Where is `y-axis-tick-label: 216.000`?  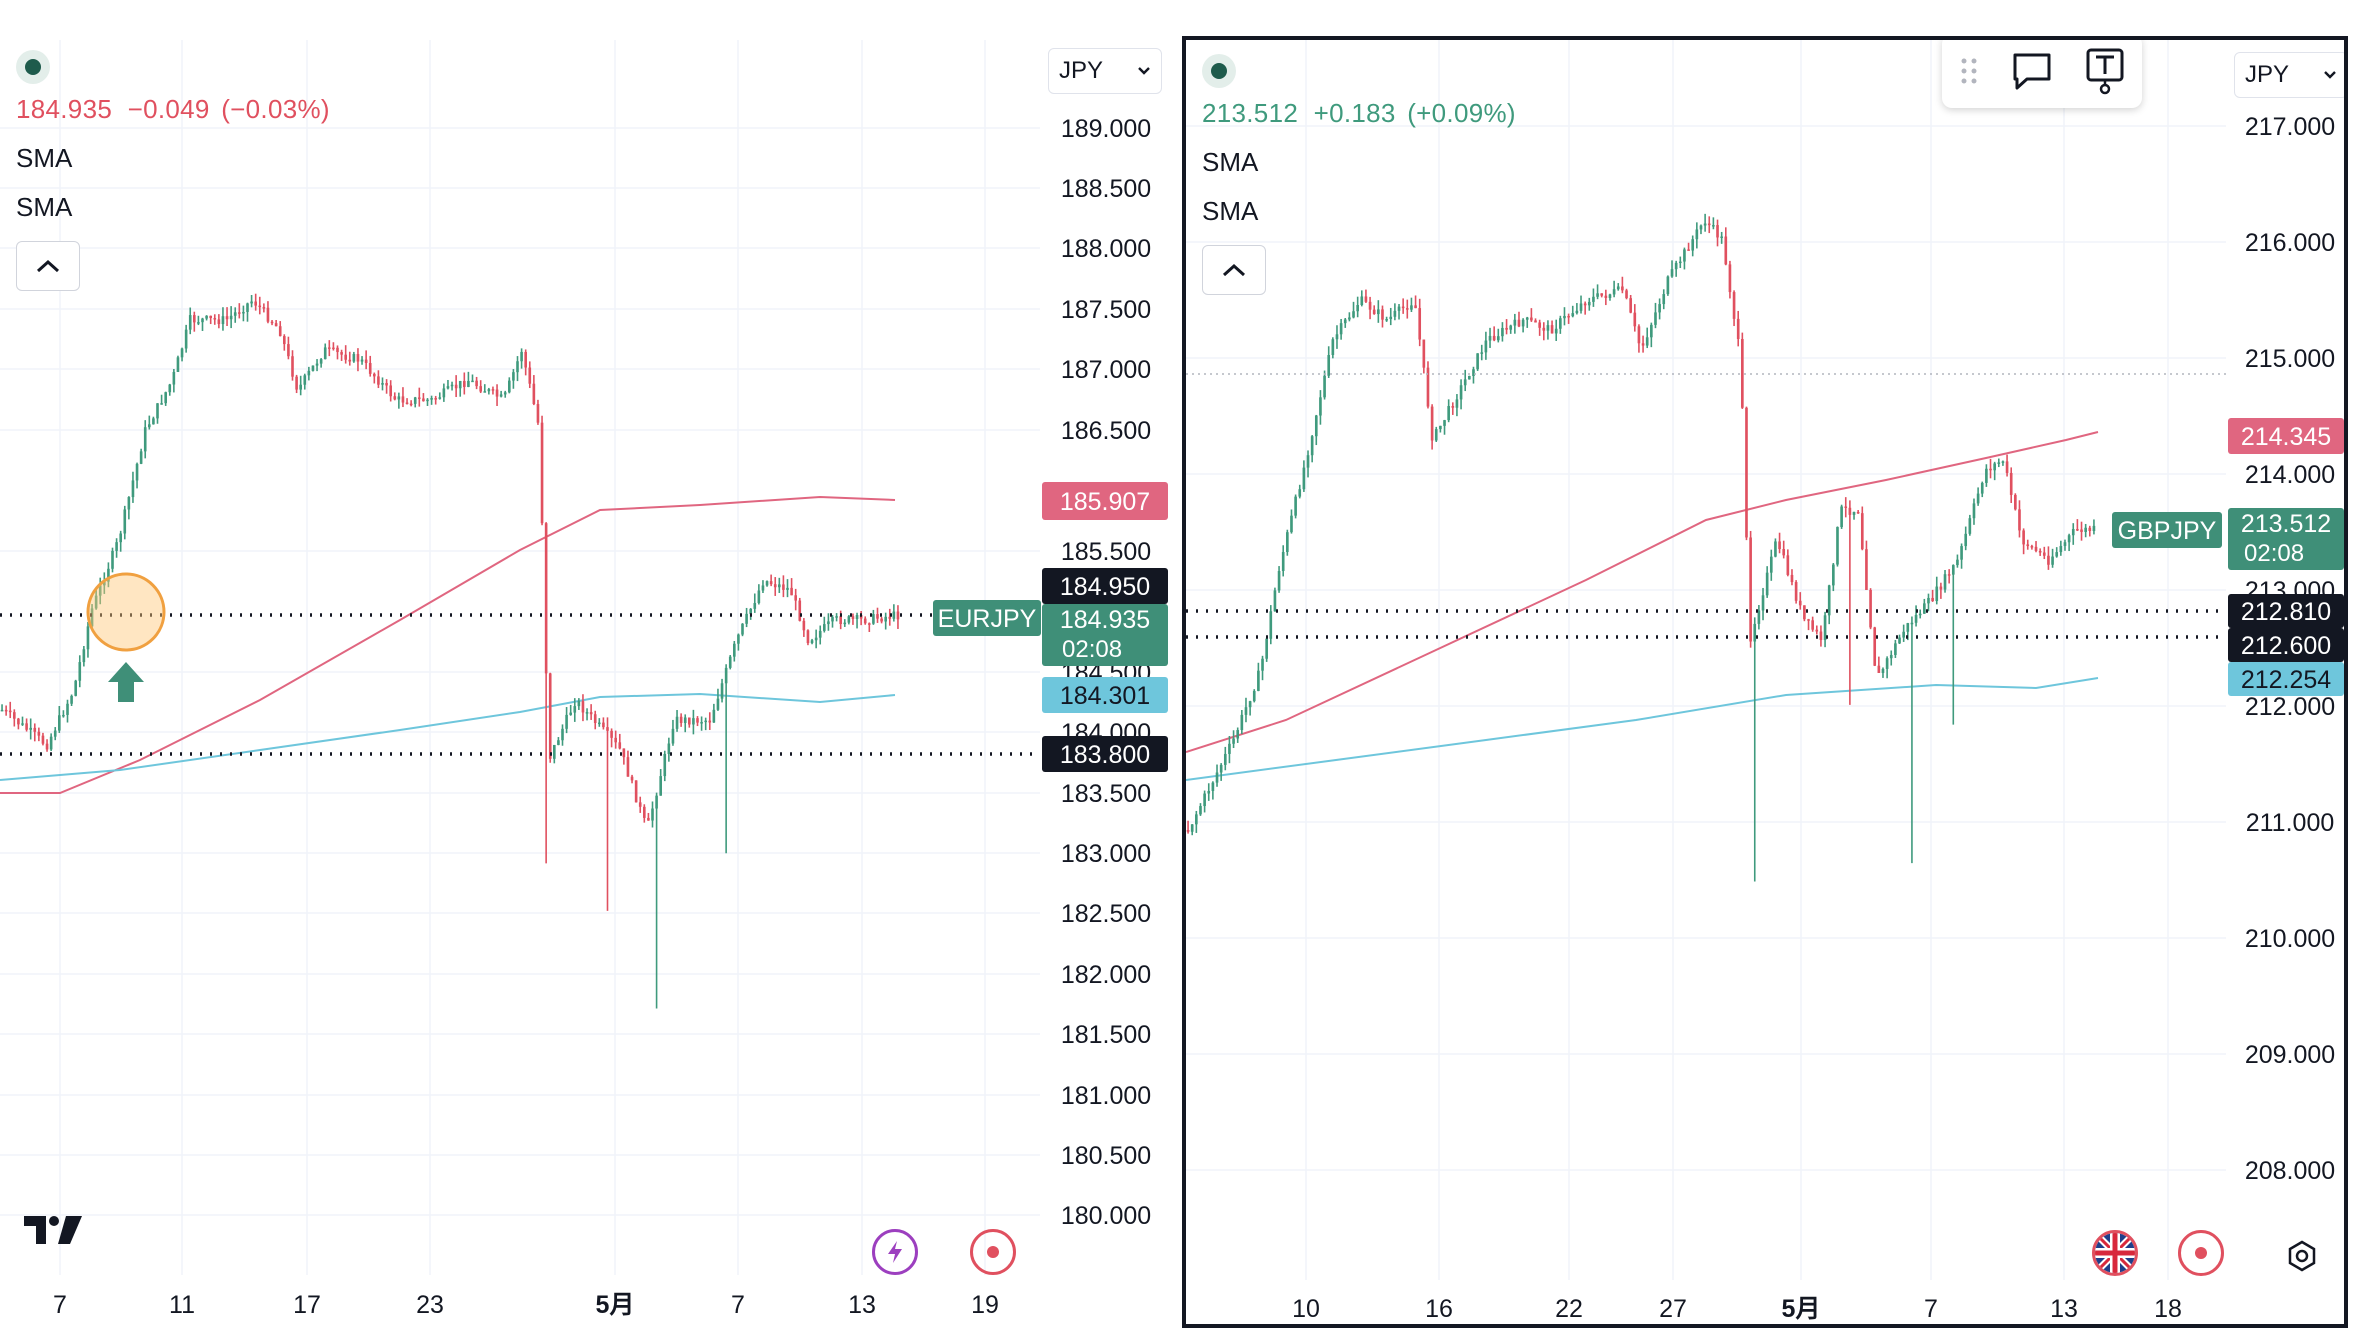 y-axis-tick-label: 216.000 is located at coordinates (2290, 243).